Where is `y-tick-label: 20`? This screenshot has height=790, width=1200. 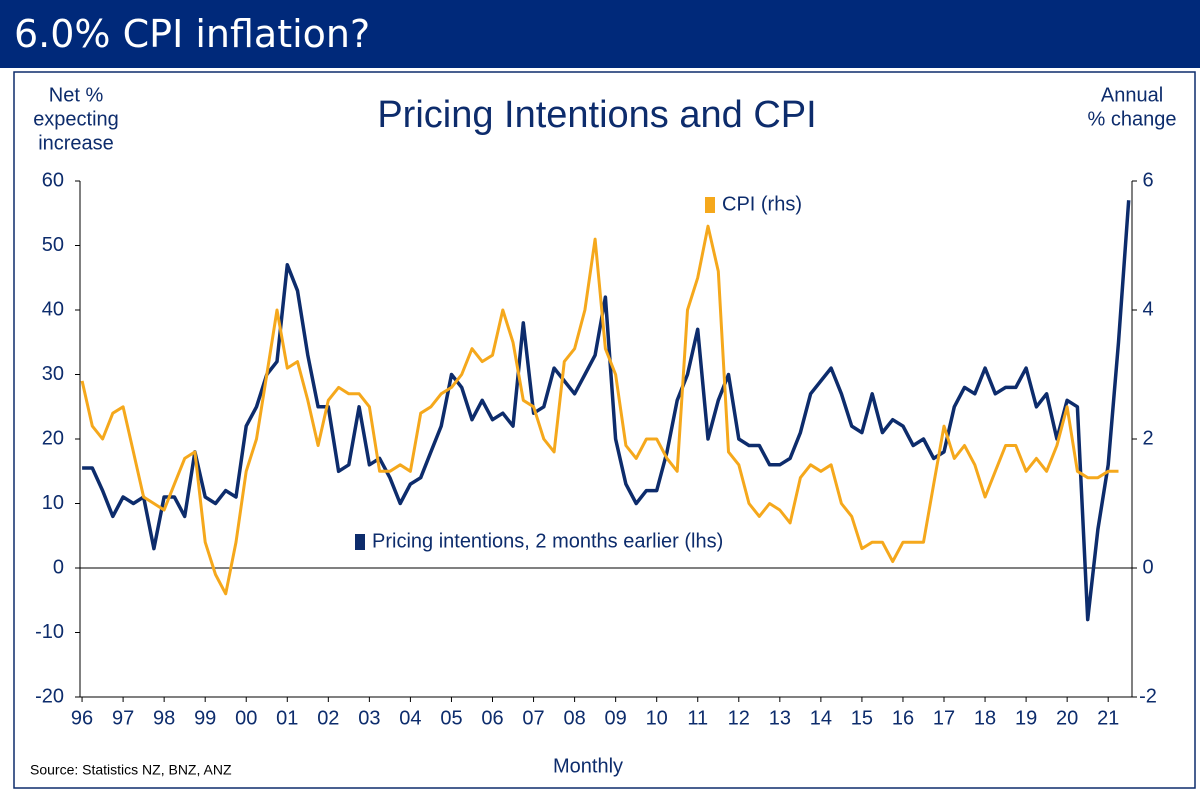
y-tick-label: 20 is located at coordinates (53, 438).